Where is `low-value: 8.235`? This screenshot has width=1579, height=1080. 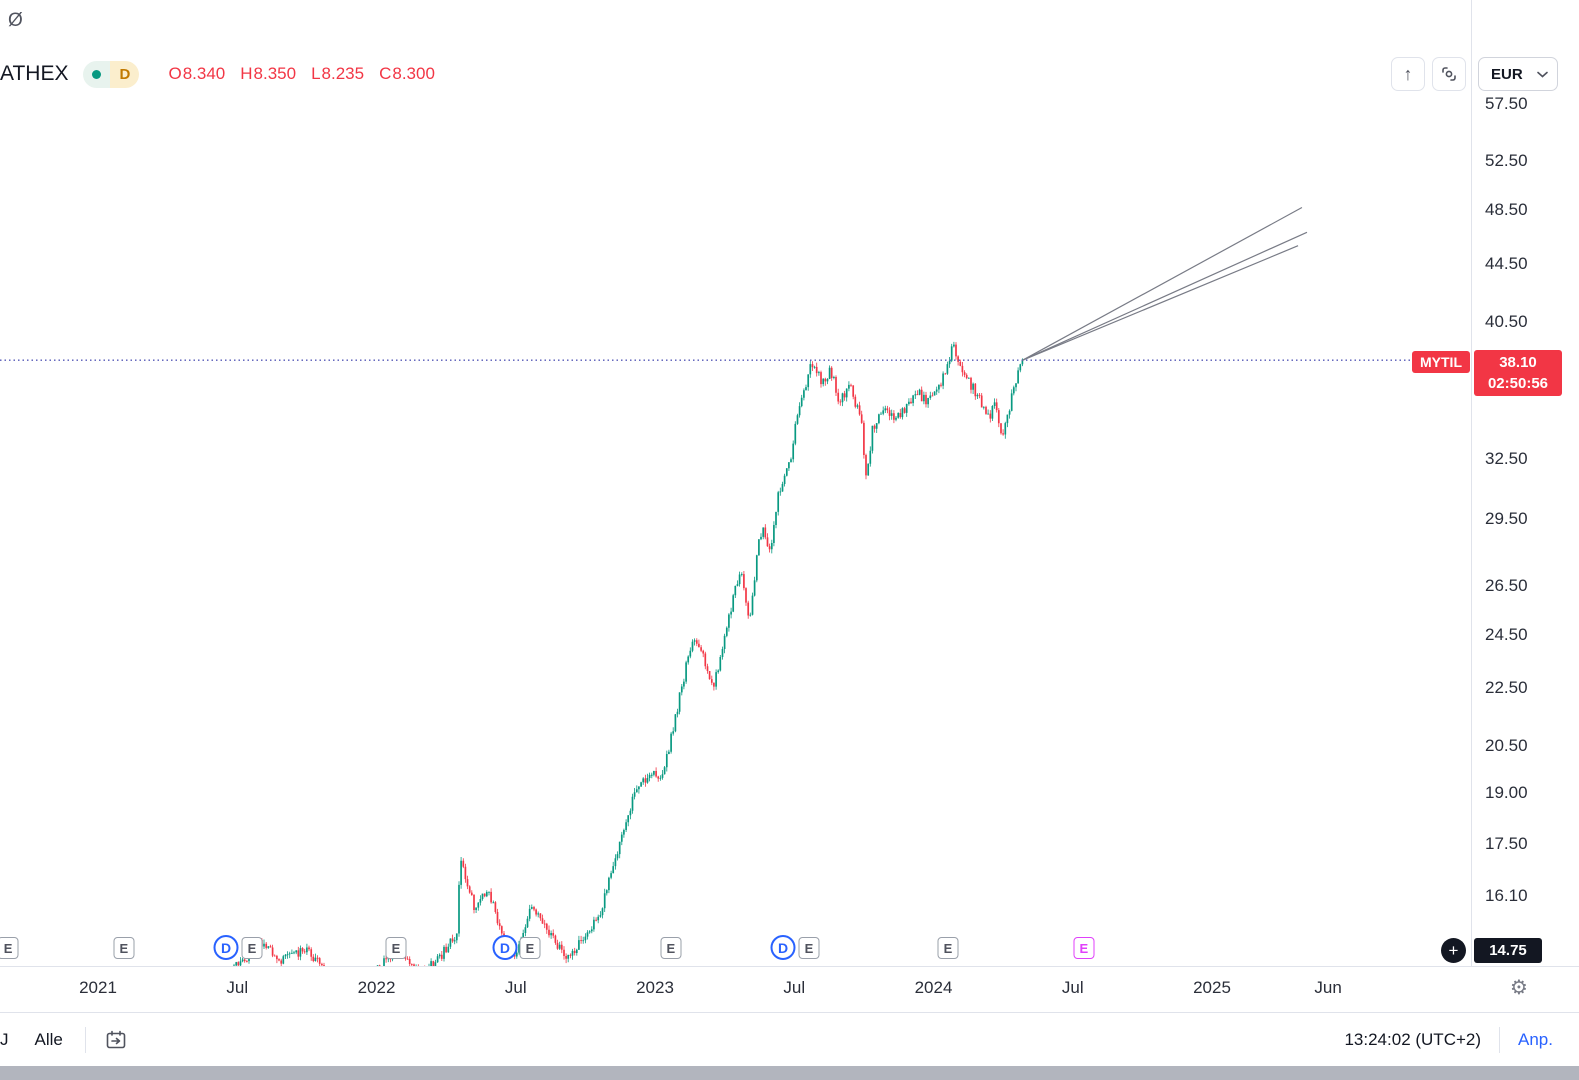
low-value: 8.235 is located at coordinates (343, 73).